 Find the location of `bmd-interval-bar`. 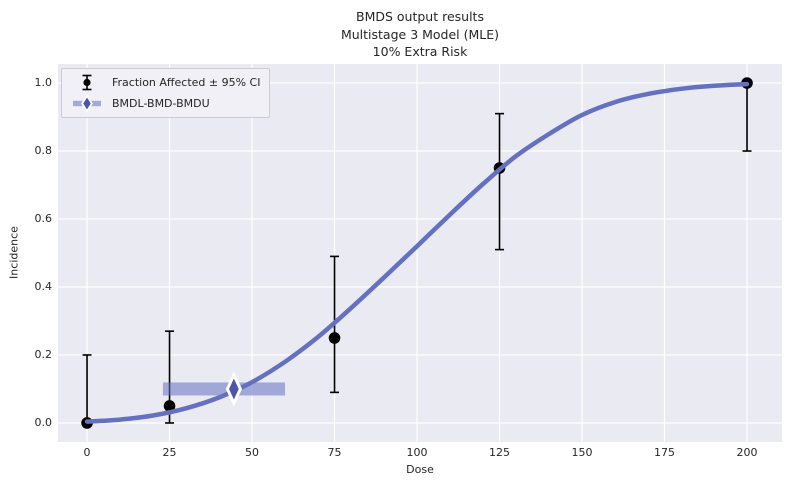

bmd-interval-bar is located at coordinates (224, 389).